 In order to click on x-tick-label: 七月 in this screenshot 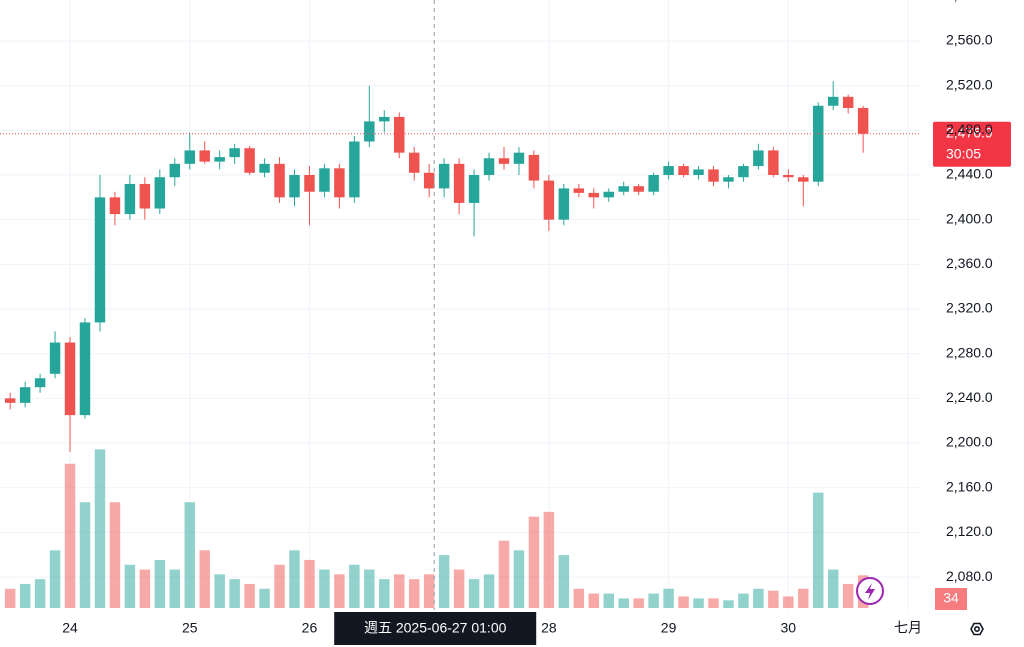, I will do `click(908, 628)`.